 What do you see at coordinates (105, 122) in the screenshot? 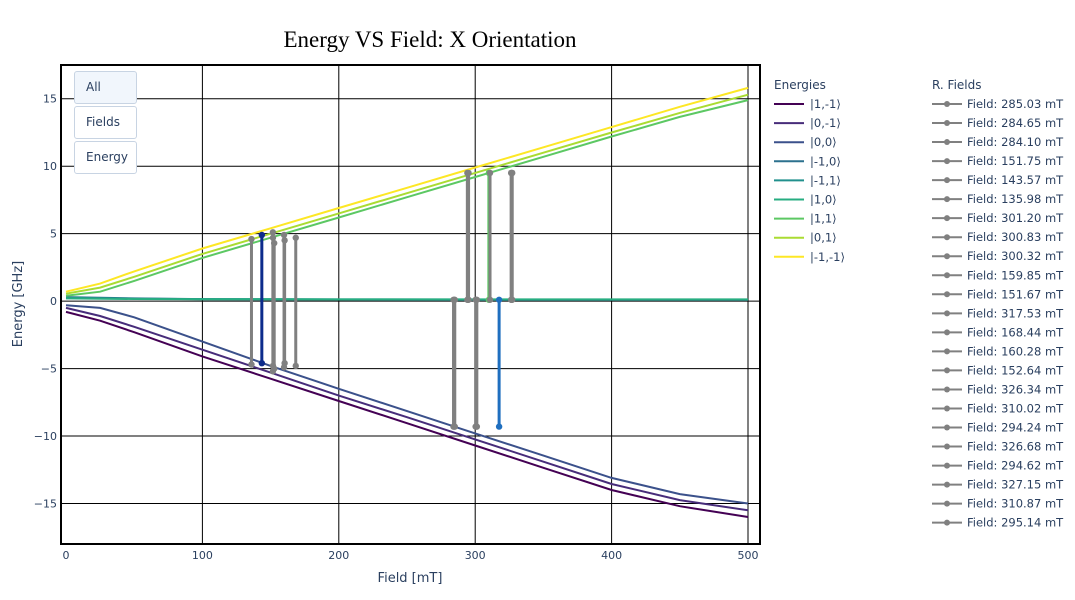
I see `fields-button: Fields` at bounding box center [105, 122].